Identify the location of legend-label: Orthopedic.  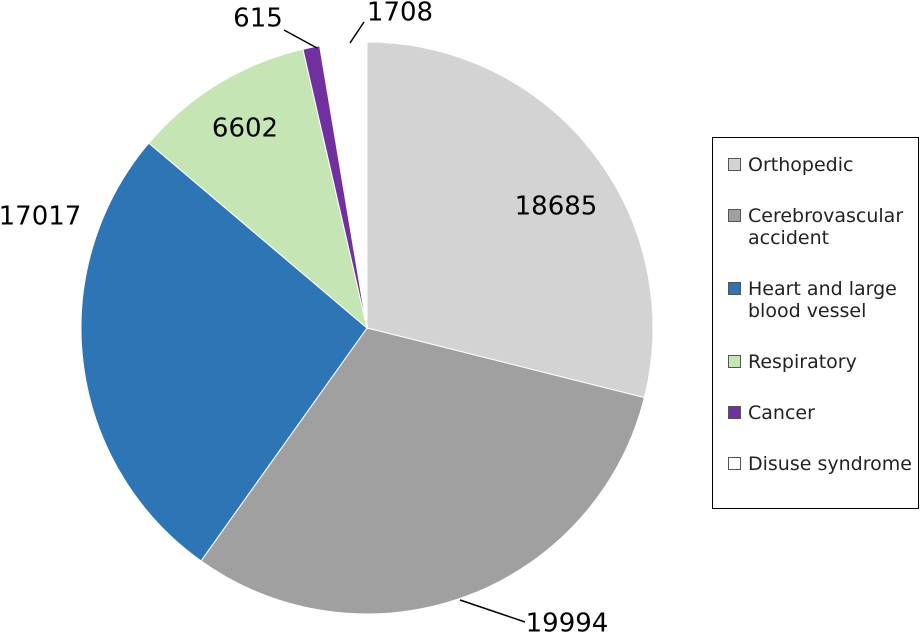
(801, 165).